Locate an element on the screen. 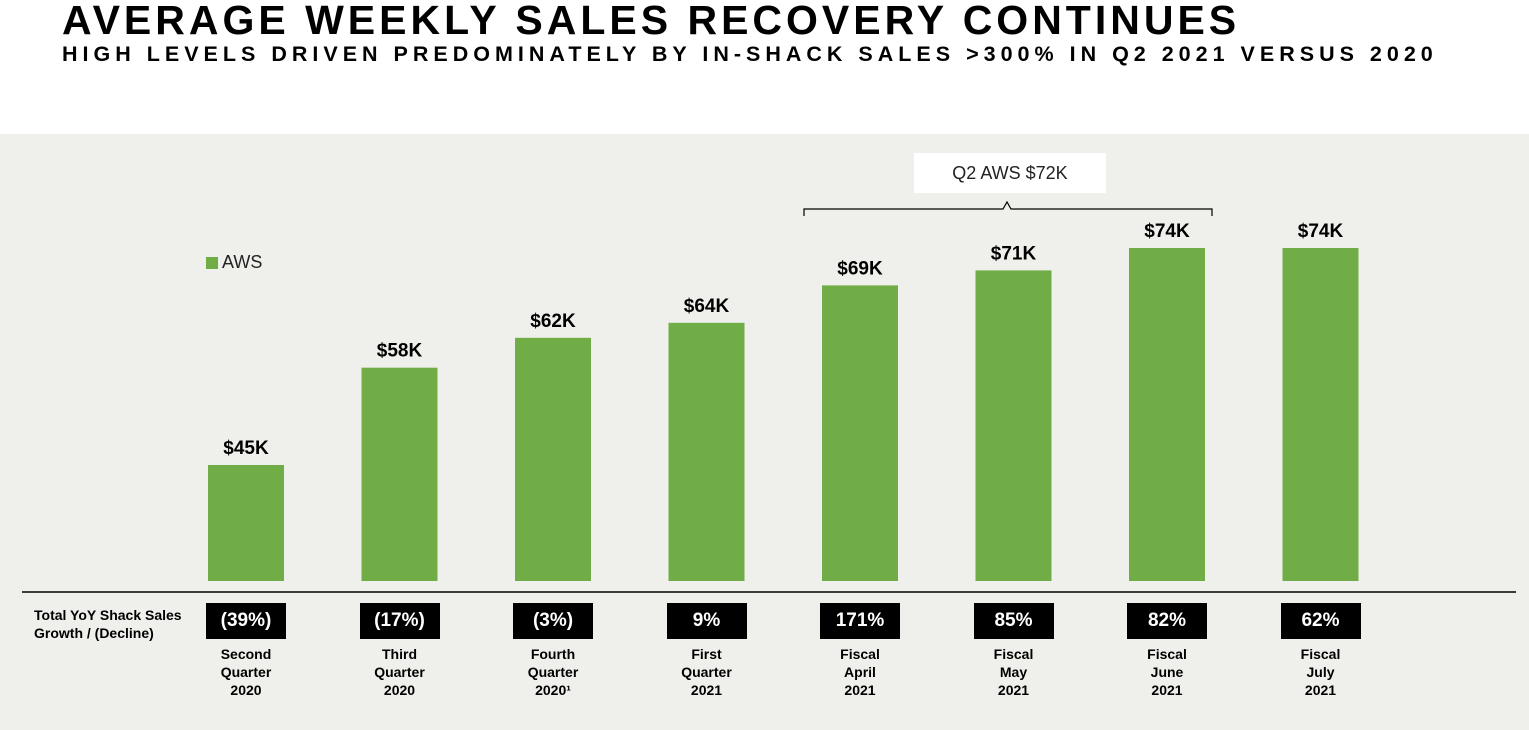 The width and height of the screenshot is (1529, 730). chart-legend: AWS is located at coordinates (234, 262).